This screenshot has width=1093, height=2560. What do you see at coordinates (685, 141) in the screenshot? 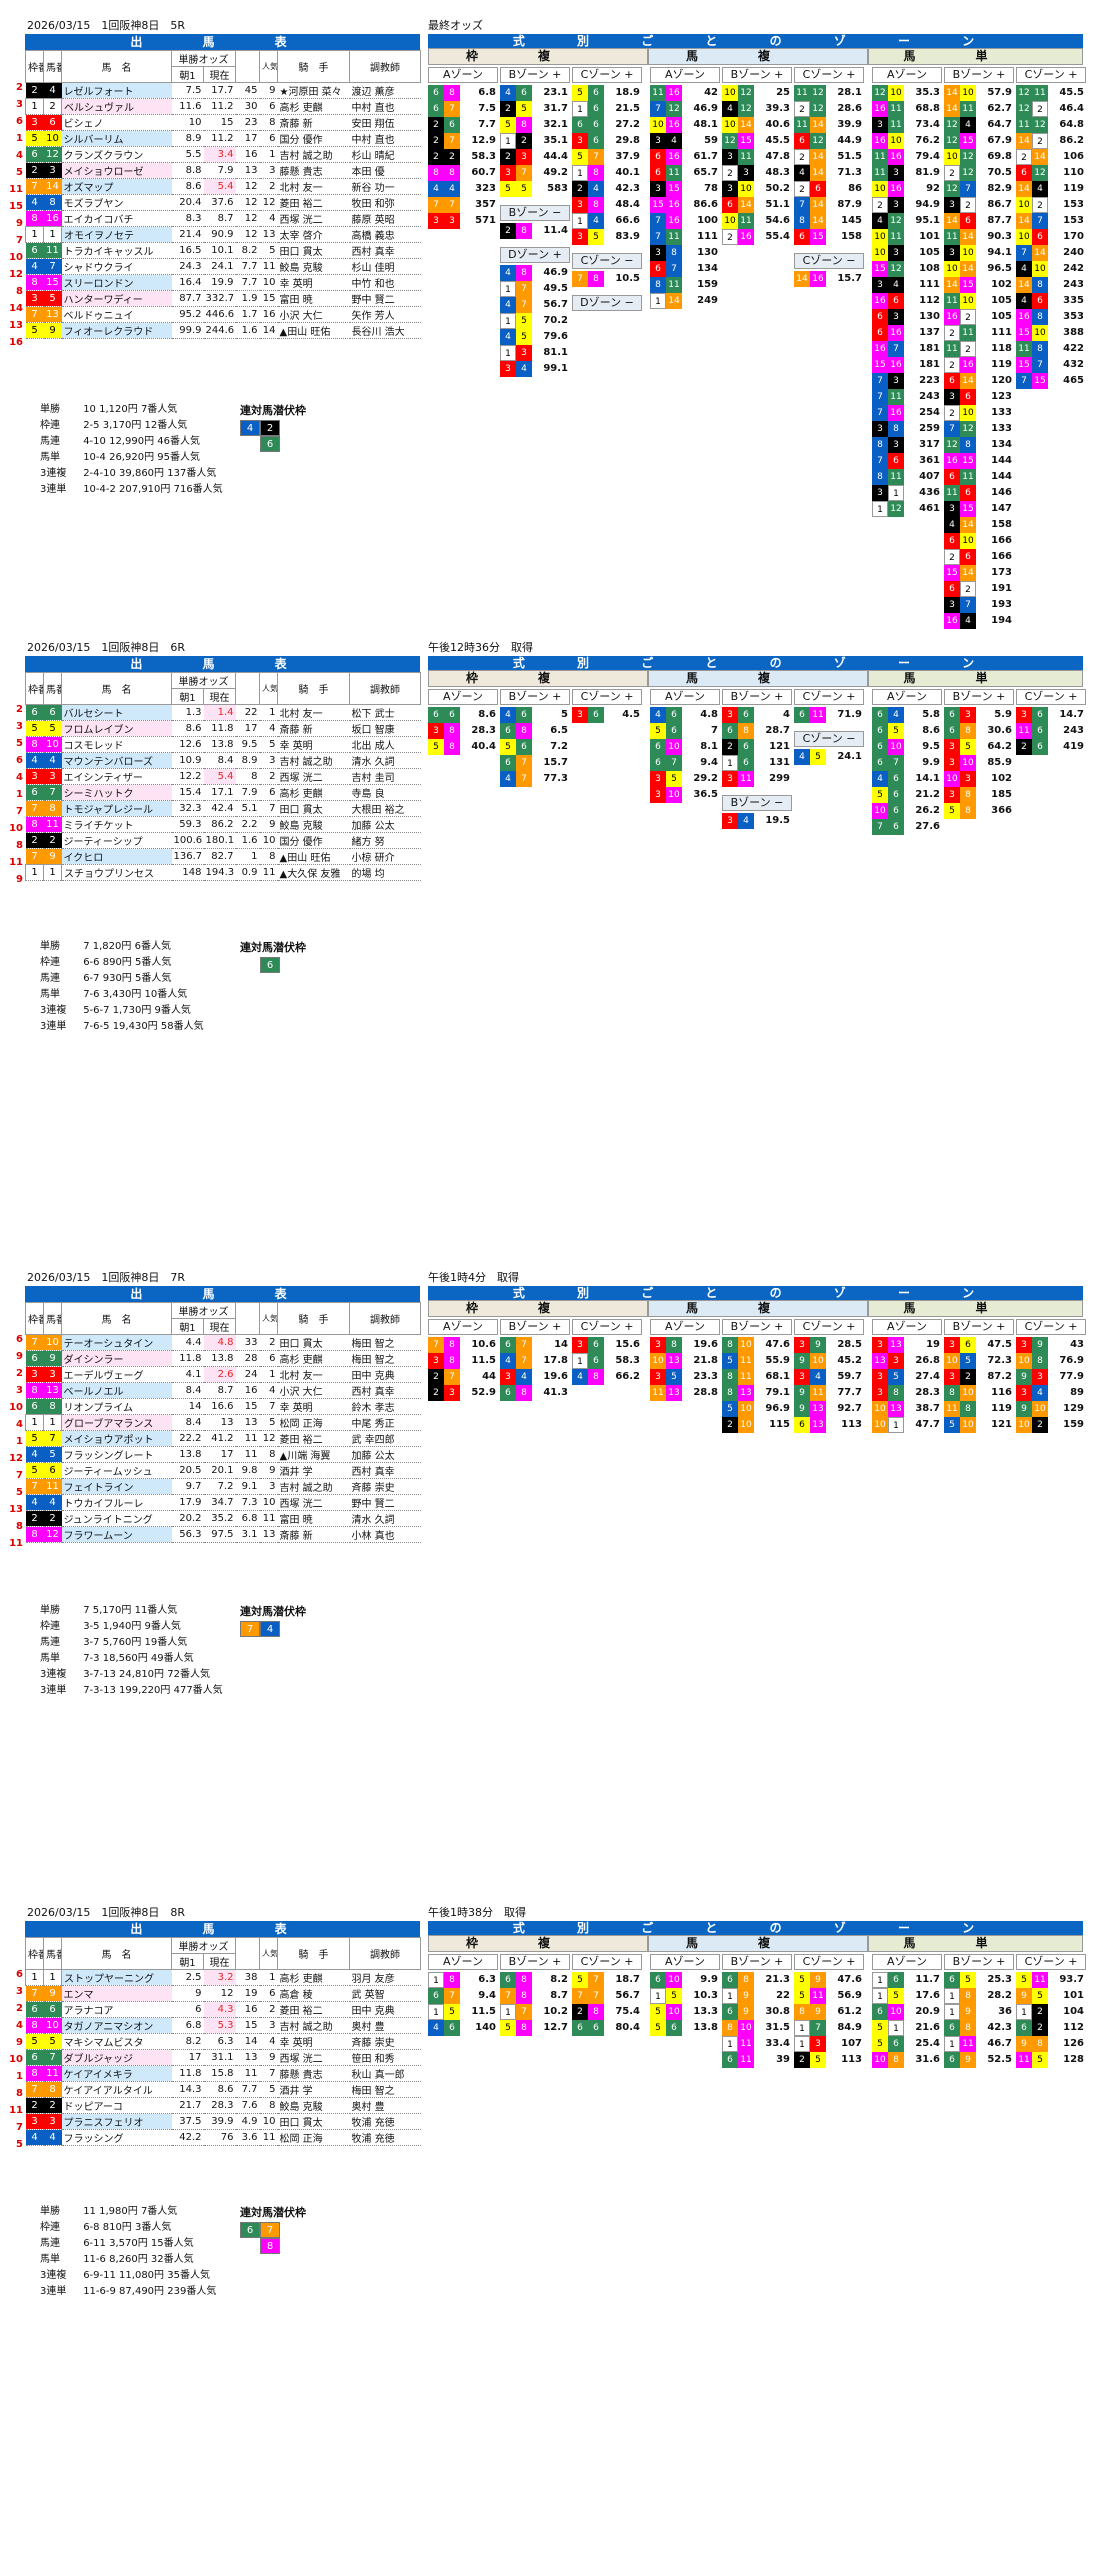
I see `zone-row: 3 4 59` at bounding box center [685, 141].